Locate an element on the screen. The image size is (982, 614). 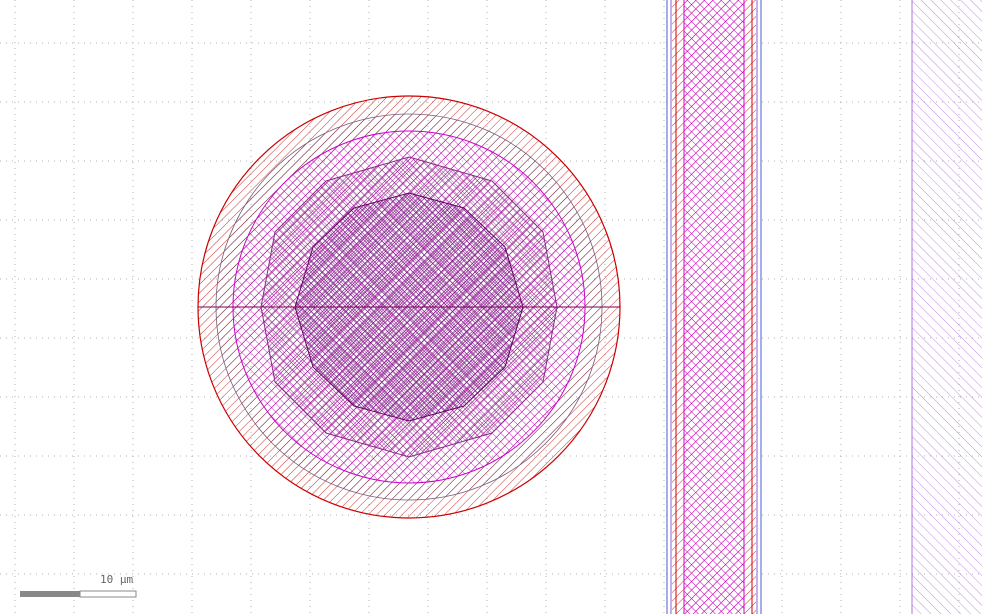
plane-fill is located at coordinates (947, 307).